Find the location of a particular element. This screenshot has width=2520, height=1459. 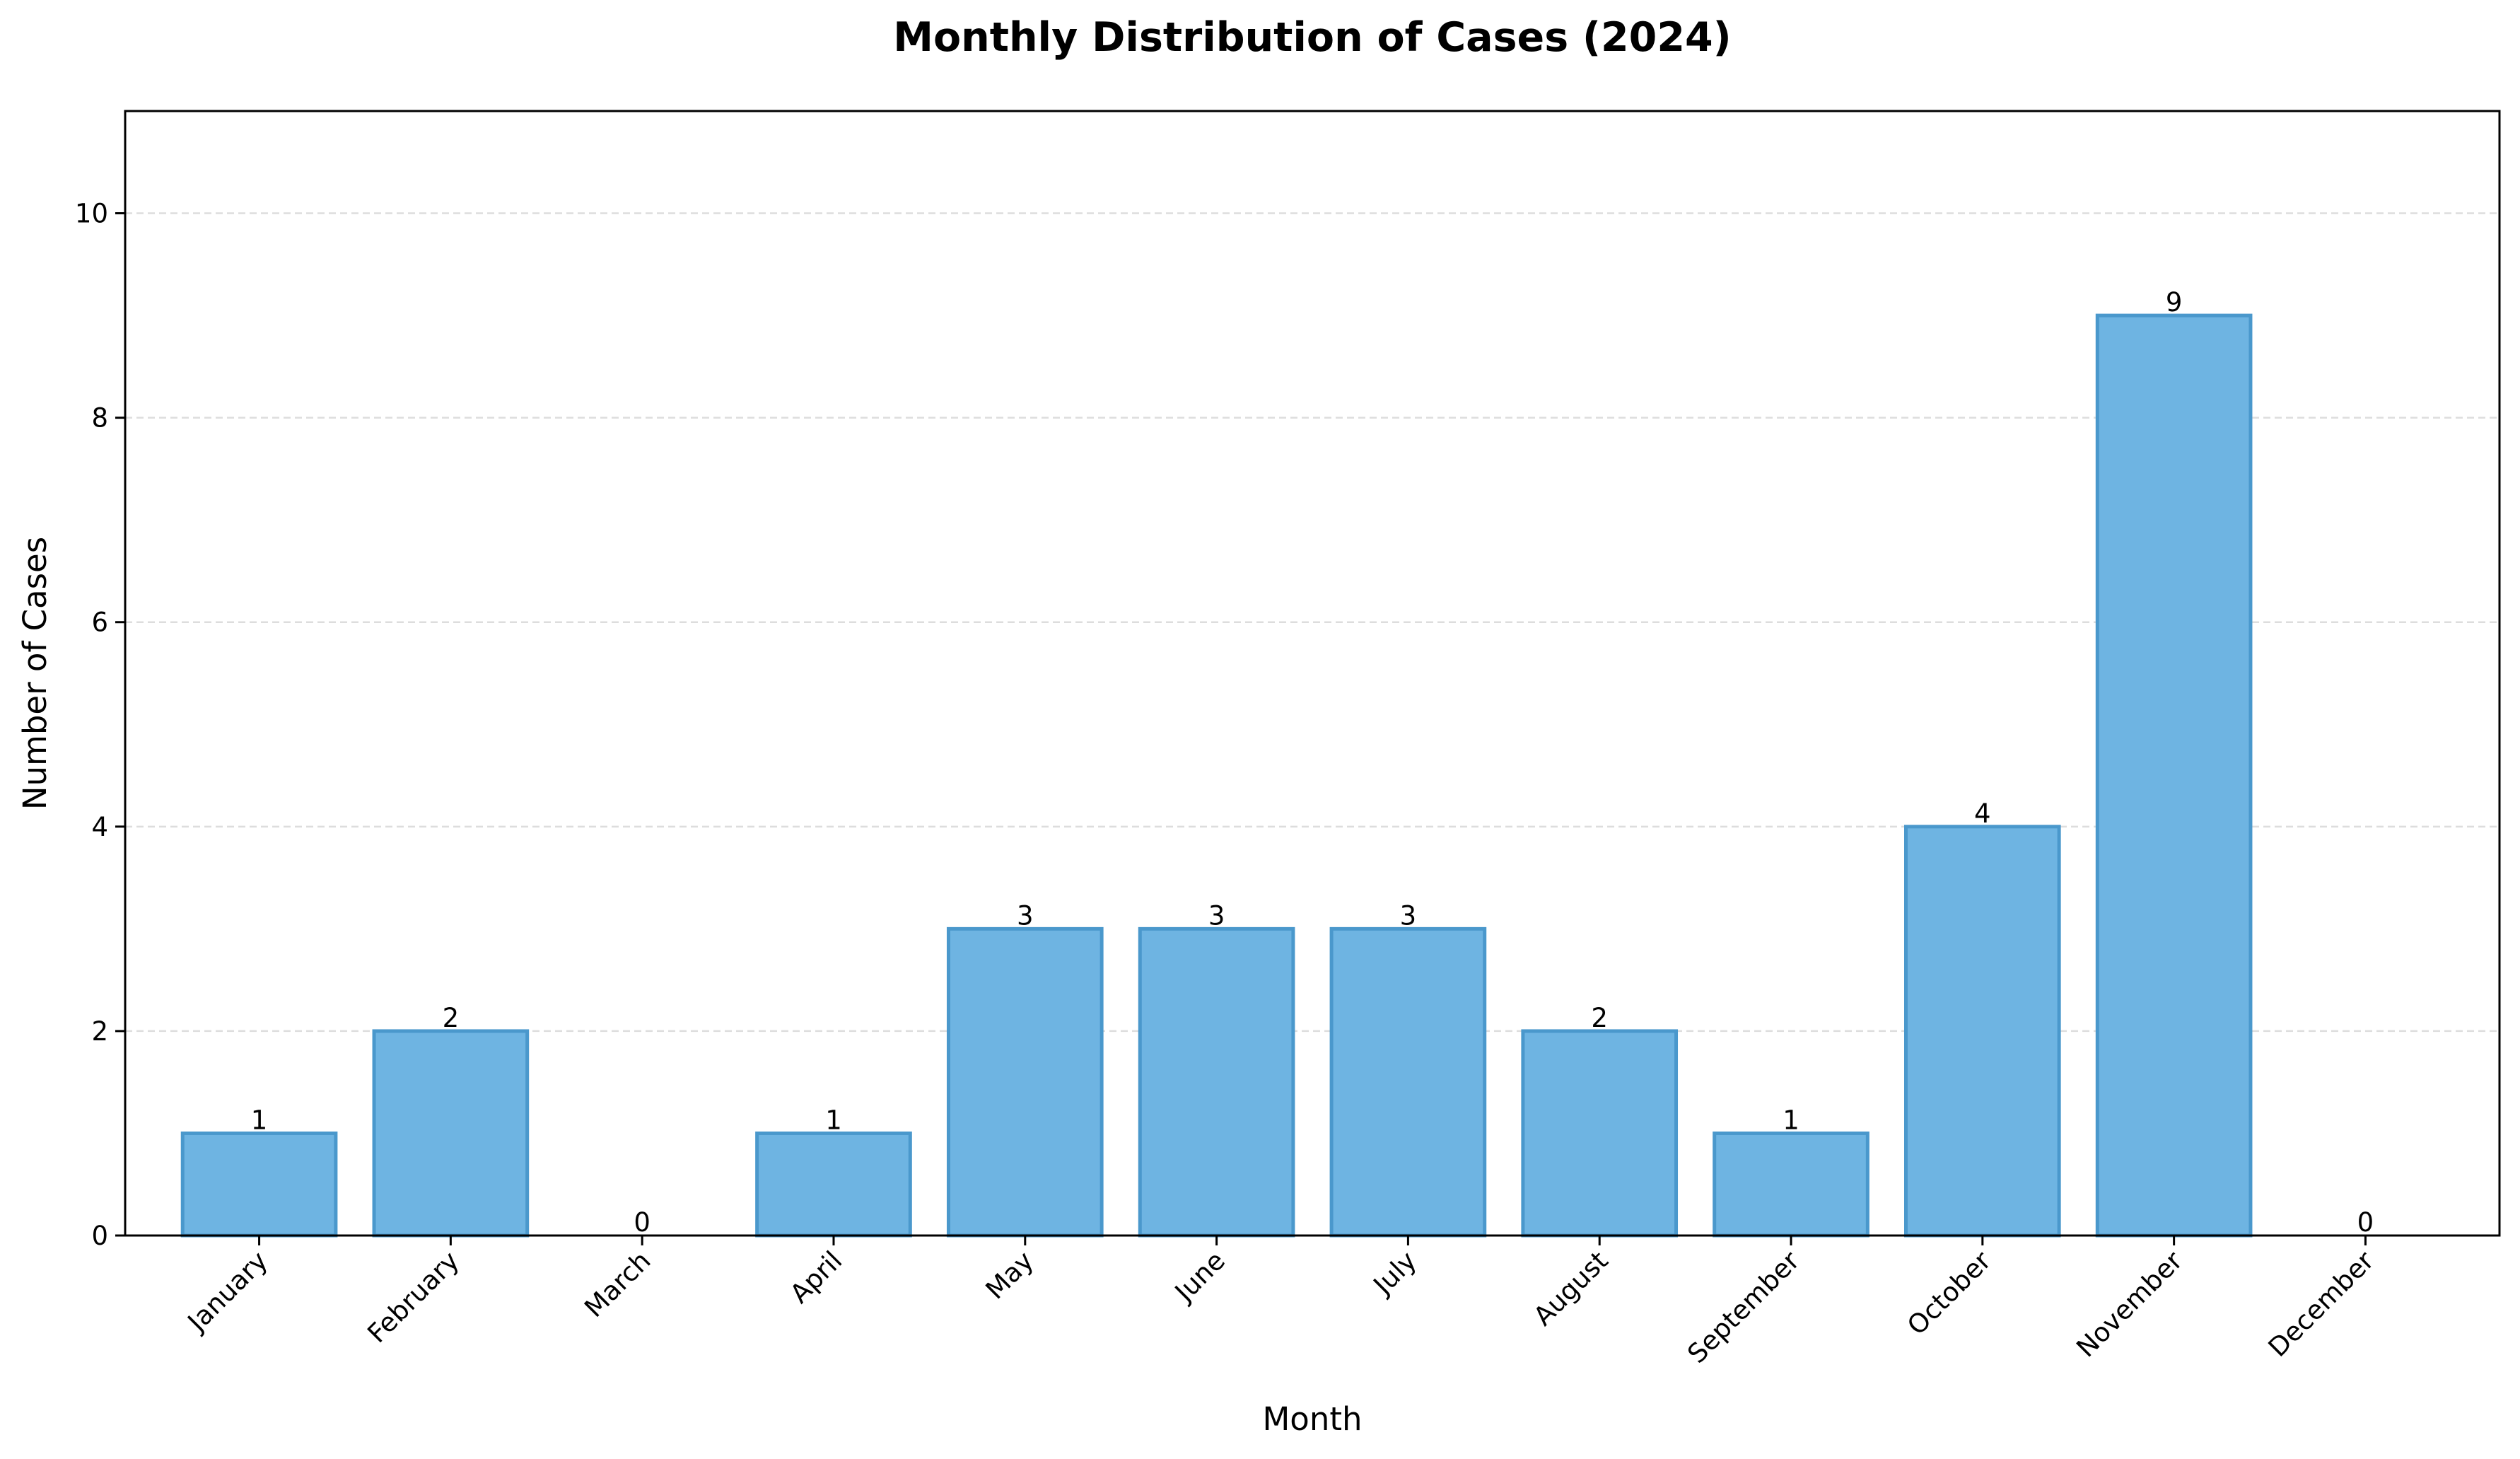

x-tick-label-november: November is located at coordinates (2129, 1304).